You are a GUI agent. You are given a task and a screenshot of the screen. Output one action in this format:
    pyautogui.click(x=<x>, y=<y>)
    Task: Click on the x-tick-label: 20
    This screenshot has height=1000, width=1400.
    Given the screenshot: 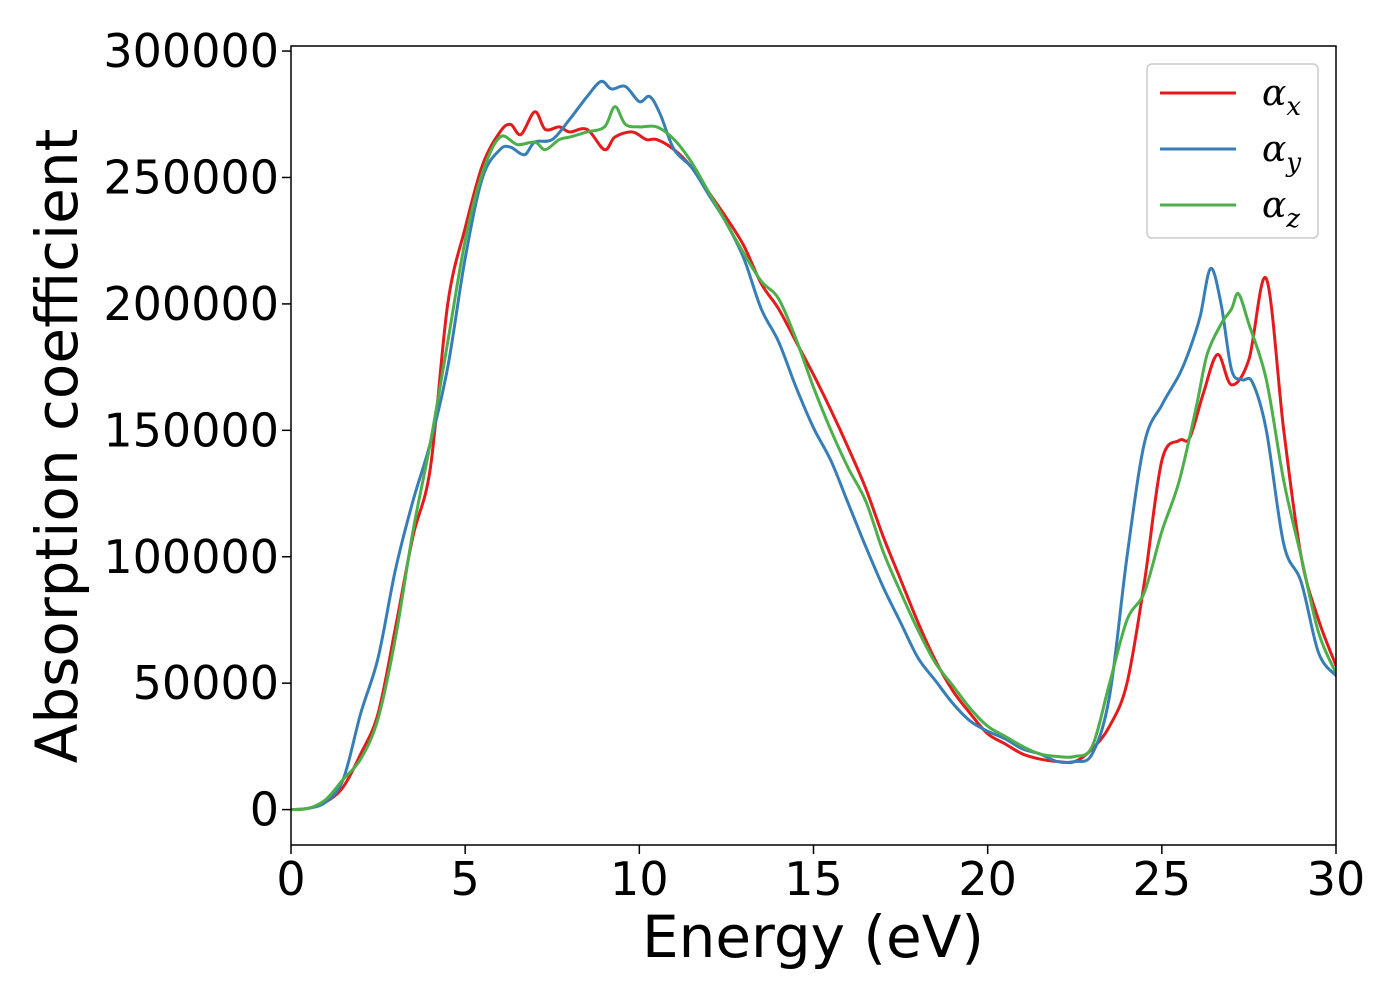 What is the action you would take?
    pyautogui.click(x=987, y=879)
    